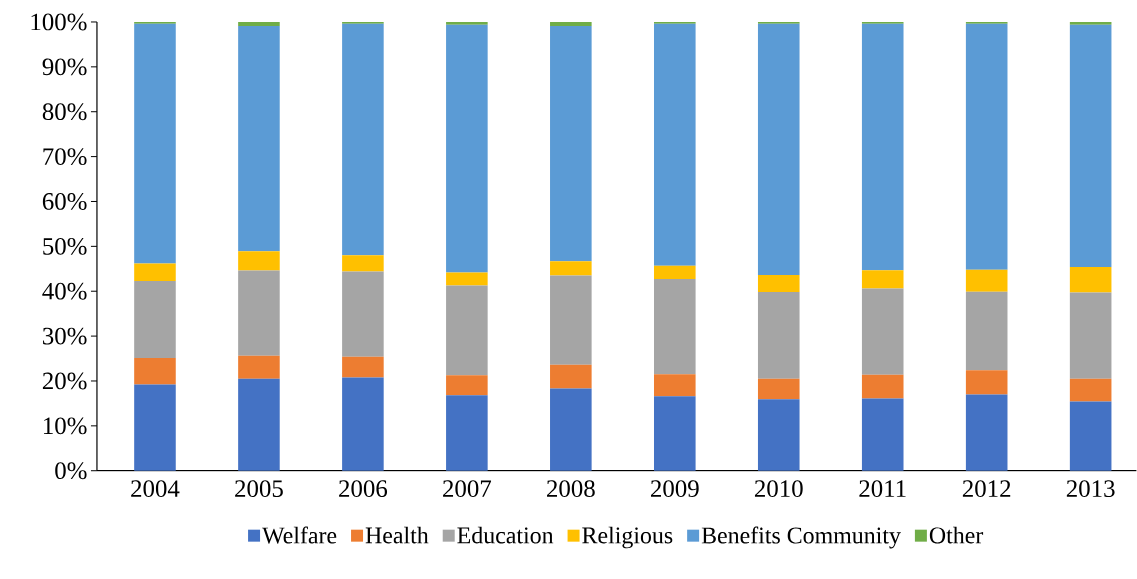  Describe the element at coordinates (674, 489) in the screenshot. I see `x-tick-label: 2009` at that location.